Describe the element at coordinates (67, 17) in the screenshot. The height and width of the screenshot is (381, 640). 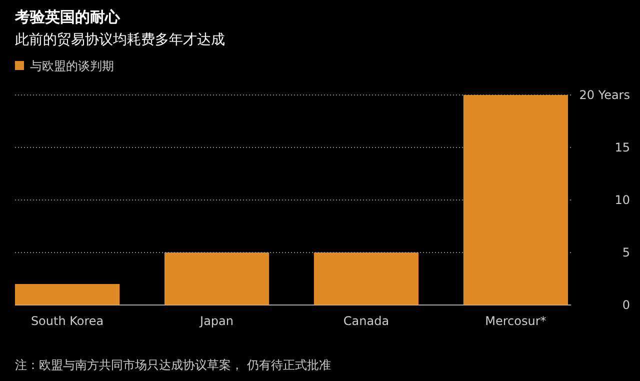
I see `chart-title: 考验英国的耐心` at that location.